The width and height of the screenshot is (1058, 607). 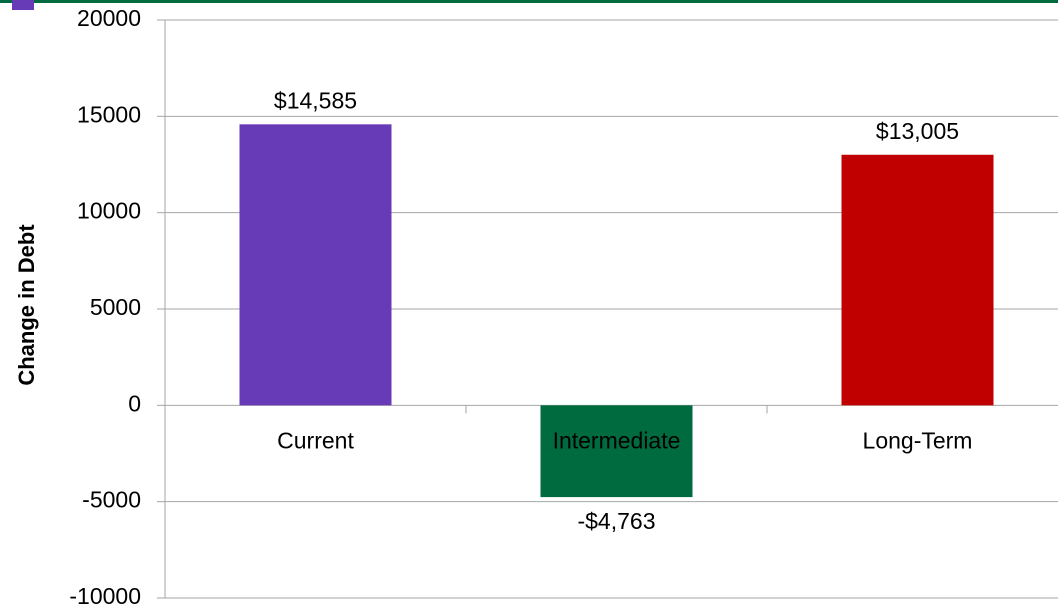 What do you see at coordinates (109, 114) in the screenshot?
I see `y-tick-label: 15000` at bounding box center [109, 114].